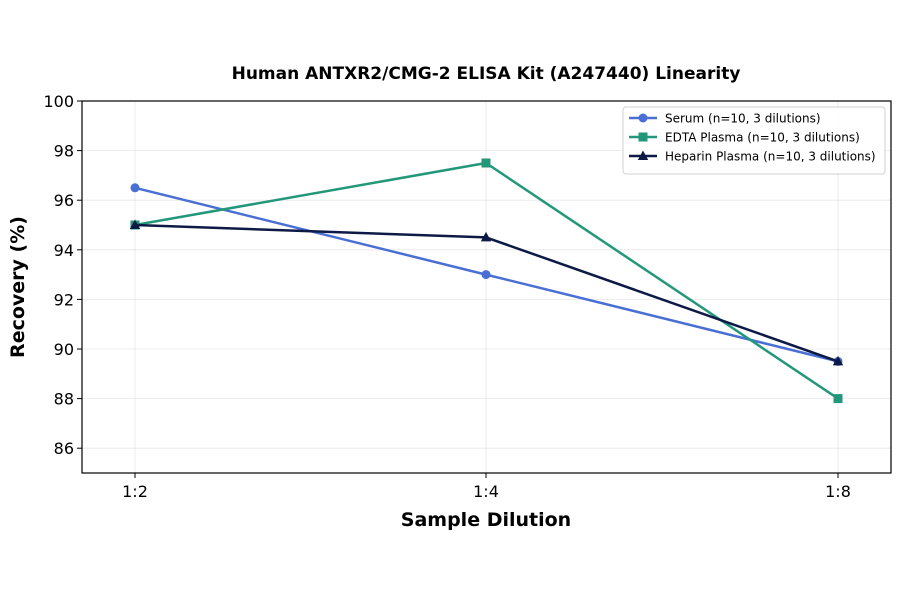 Image resolution: width=900 pixels, height=594 pixels. I want to click on legend-item: EDTA Plasma (n=10, 3 dilutions), so click(744, 138).